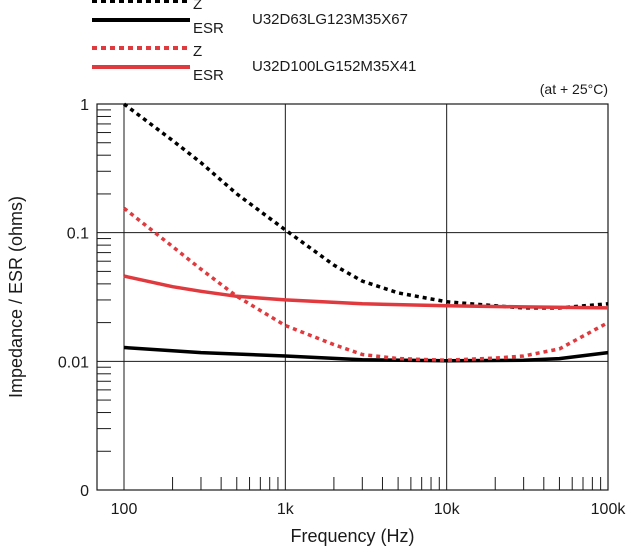 This screenshot has height=553, width=636. What do you see at coordinates (447, 509) in the screenshot?
I see `x-tick-label: 10k` at bounding box center [447, 509].